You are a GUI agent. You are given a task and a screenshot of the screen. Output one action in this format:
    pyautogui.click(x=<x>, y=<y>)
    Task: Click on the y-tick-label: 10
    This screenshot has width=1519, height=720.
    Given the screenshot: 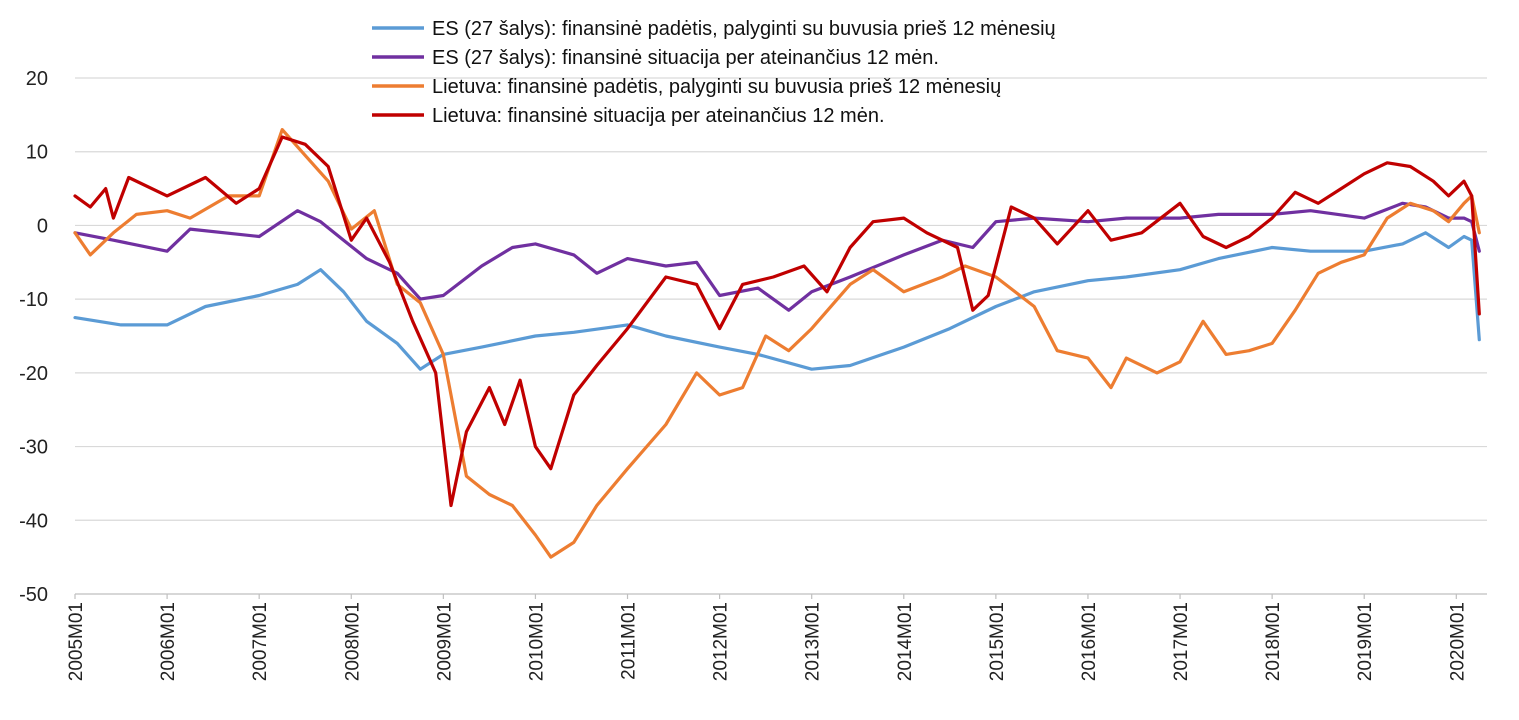 What is the action you would take?
    pyautogui.click(x=37, y=153)
    